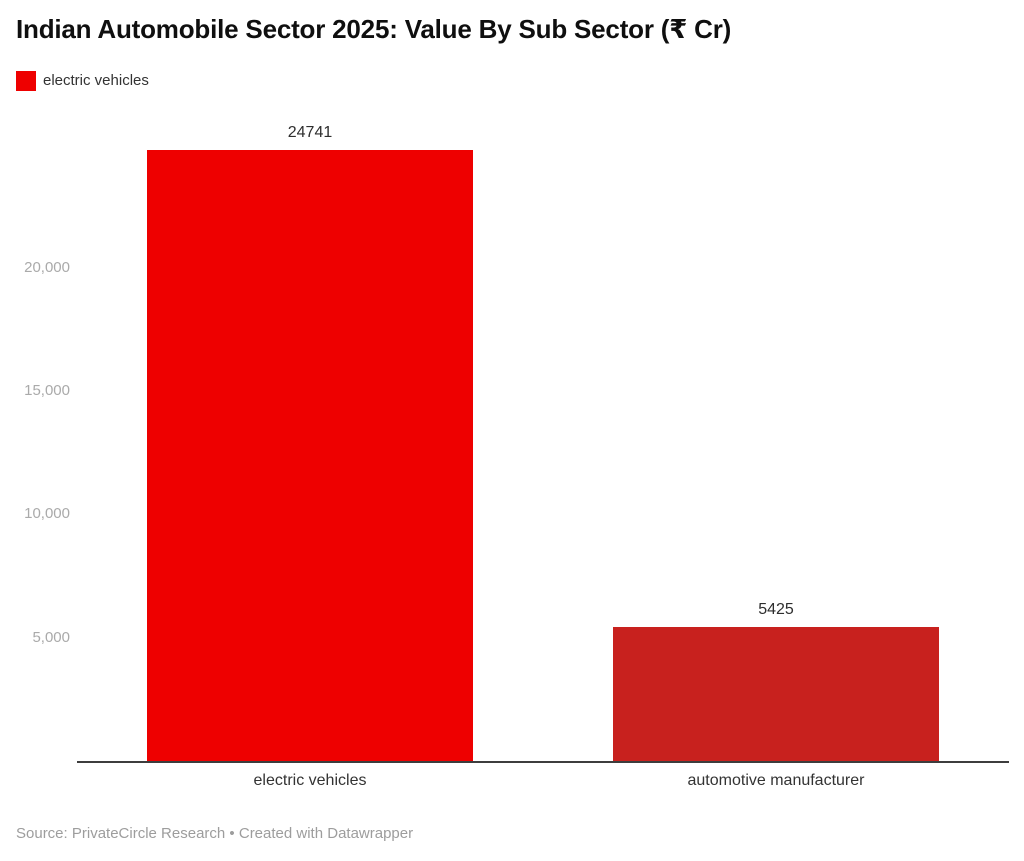  I want to click on bar-value-label: 5425, so click(776, 610).